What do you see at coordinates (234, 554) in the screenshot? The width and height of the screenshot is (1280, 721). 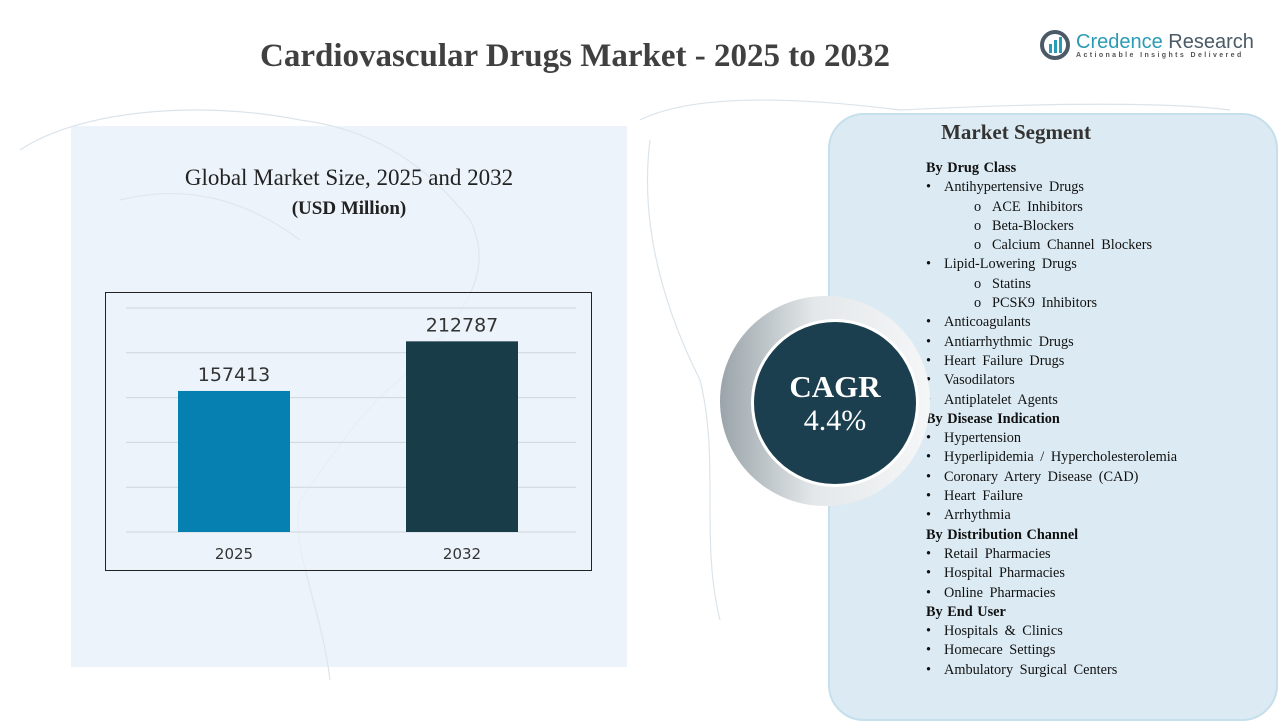 I see `x-tick-label: 2025` at bounding box center [234, 554].